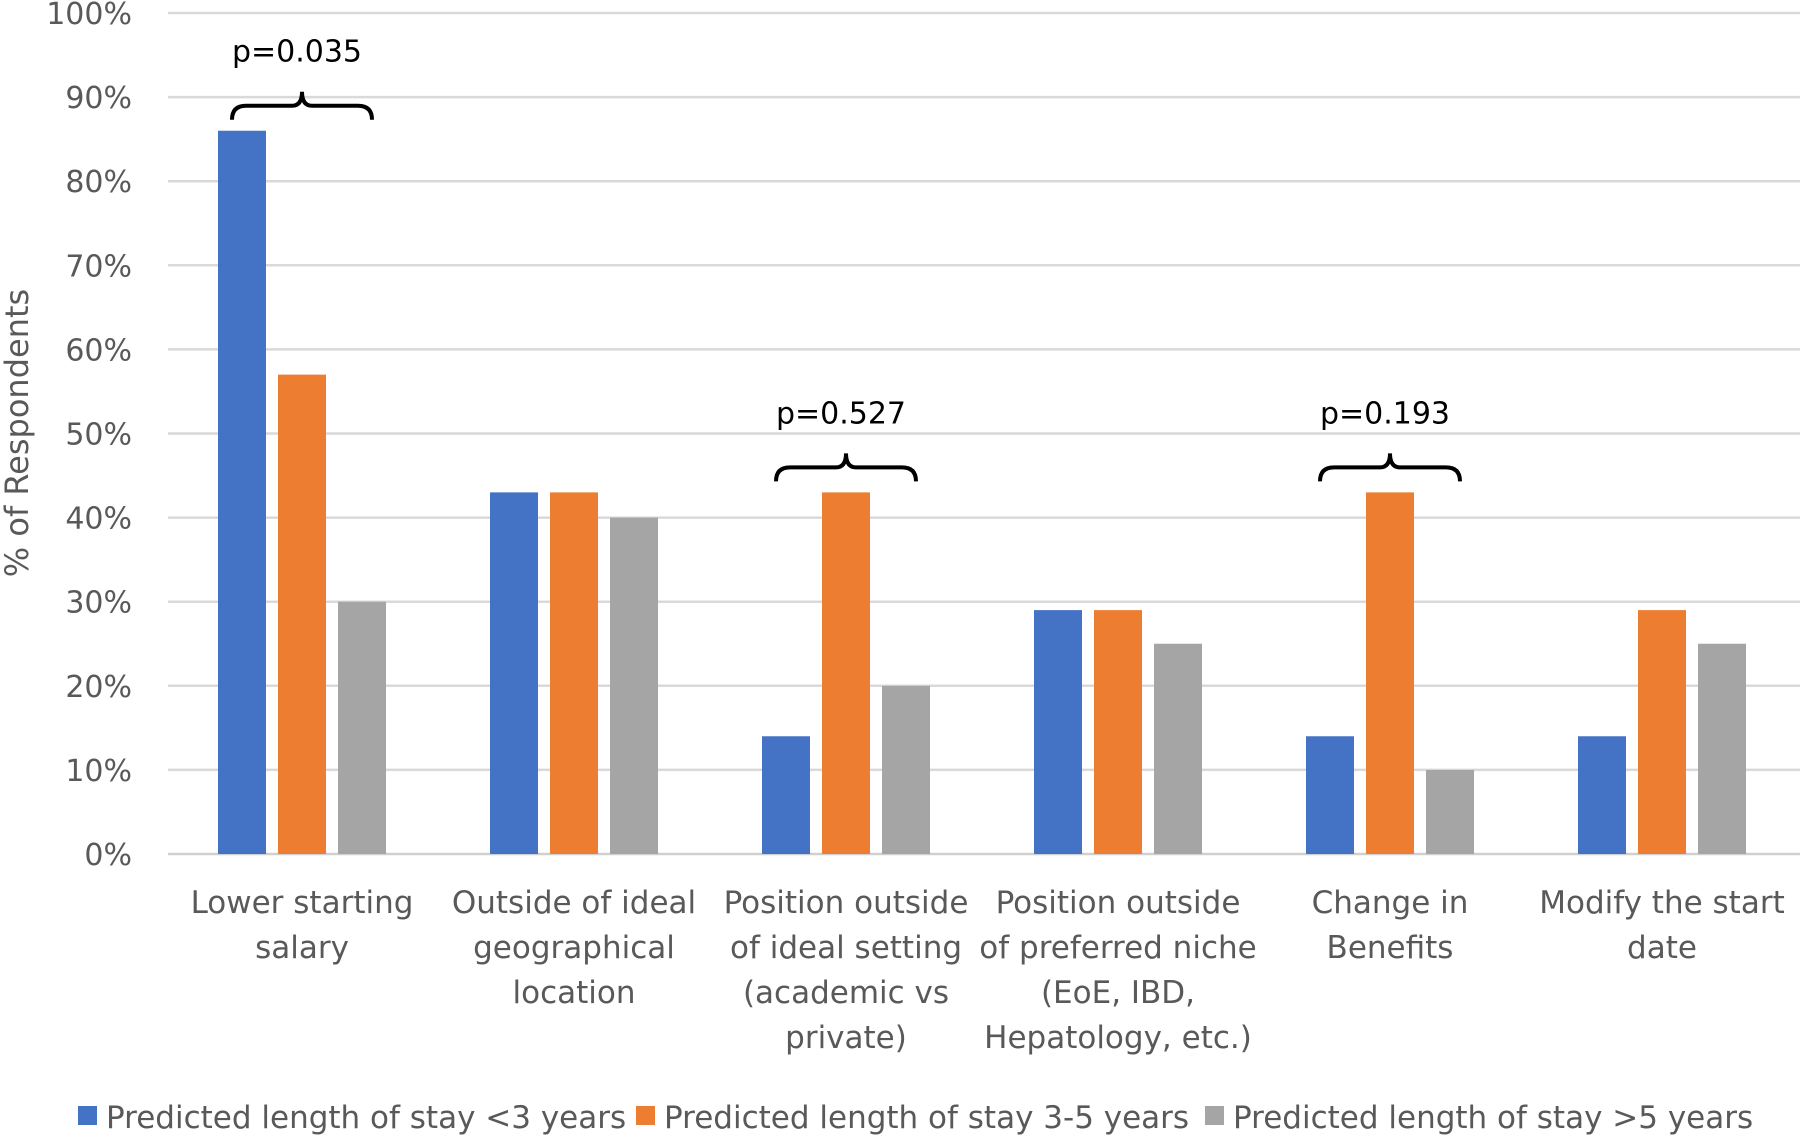 The width and height of the screenshot is (1800, 1136). I want to click on y-tick-label: 40%, so click(98, 519).